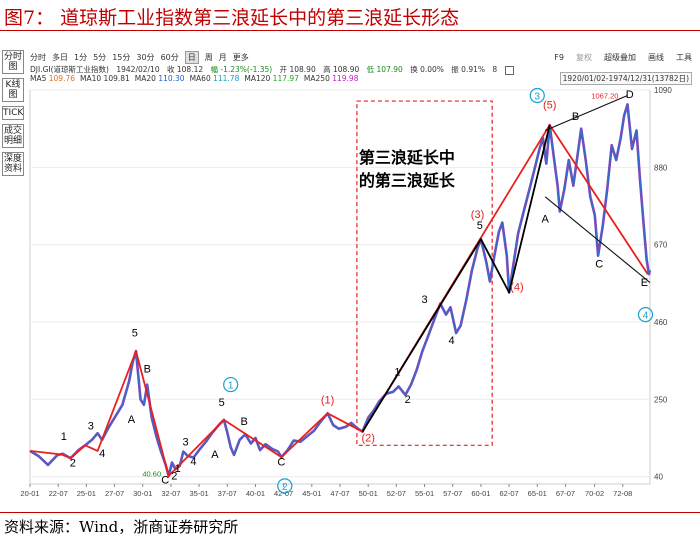 This screenshot has height=543, width=700. Describe the element at coordinates (495, 69) in the screenshot. I see `count-label: 8` at that location.